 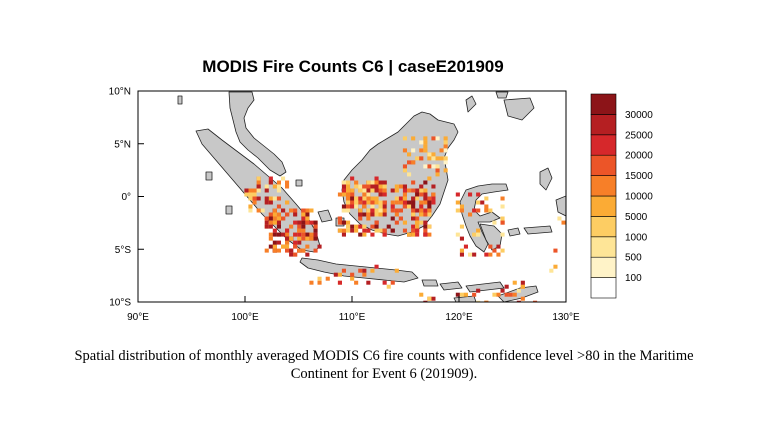 I want to click on landmass-mentawai, so click(x=229, y=210).